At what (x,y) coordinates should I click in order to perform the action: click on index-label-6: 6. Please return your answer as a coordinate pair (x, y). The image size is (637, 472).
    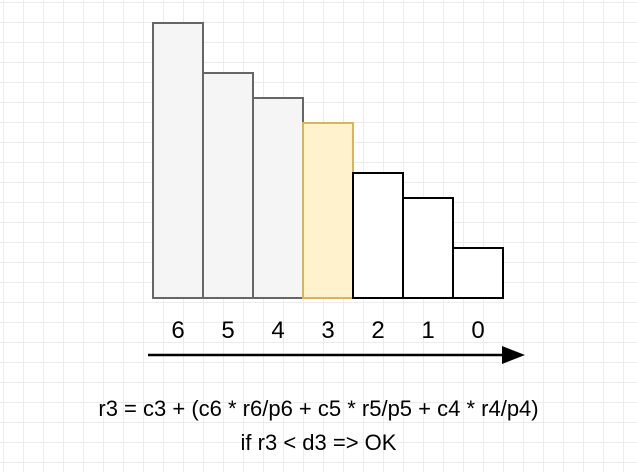
    Looking at the image, I should click on (177, 330).